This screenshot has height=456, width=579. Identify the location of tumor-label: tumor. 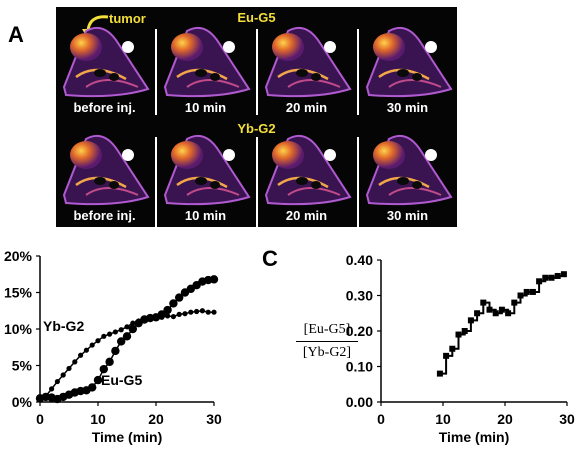
(127, 18).